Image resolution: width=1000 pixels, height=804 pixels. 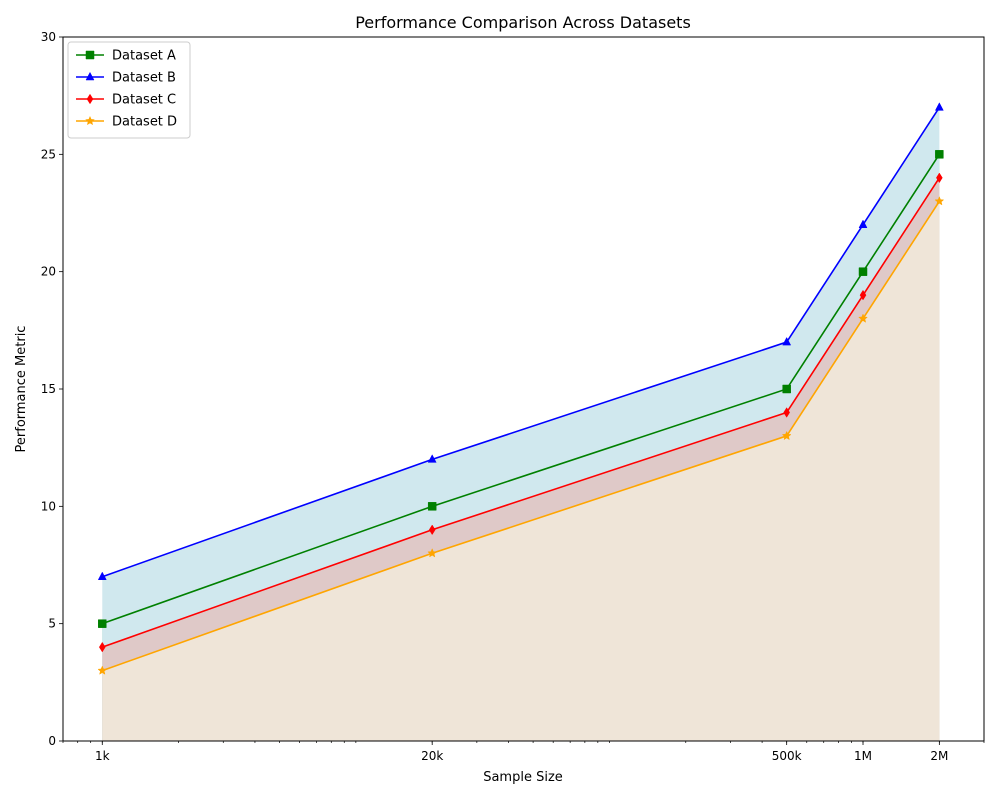 I want to click on x-tick-label: 1M, so click(x=863, y=756).